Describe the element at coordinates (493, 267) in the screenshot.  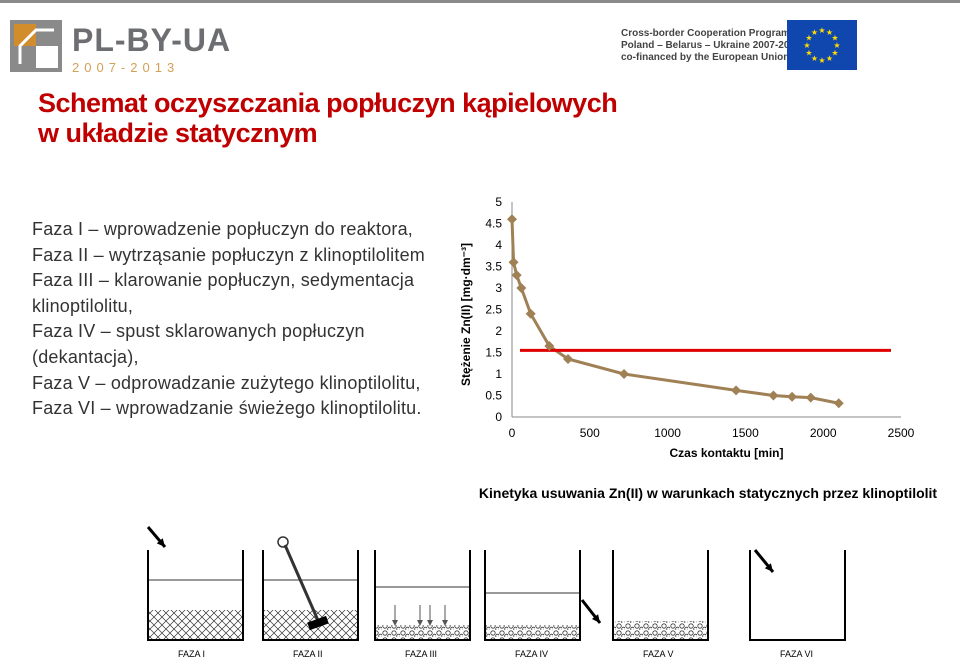
I see `y-tick-label: 3.5` at that location.